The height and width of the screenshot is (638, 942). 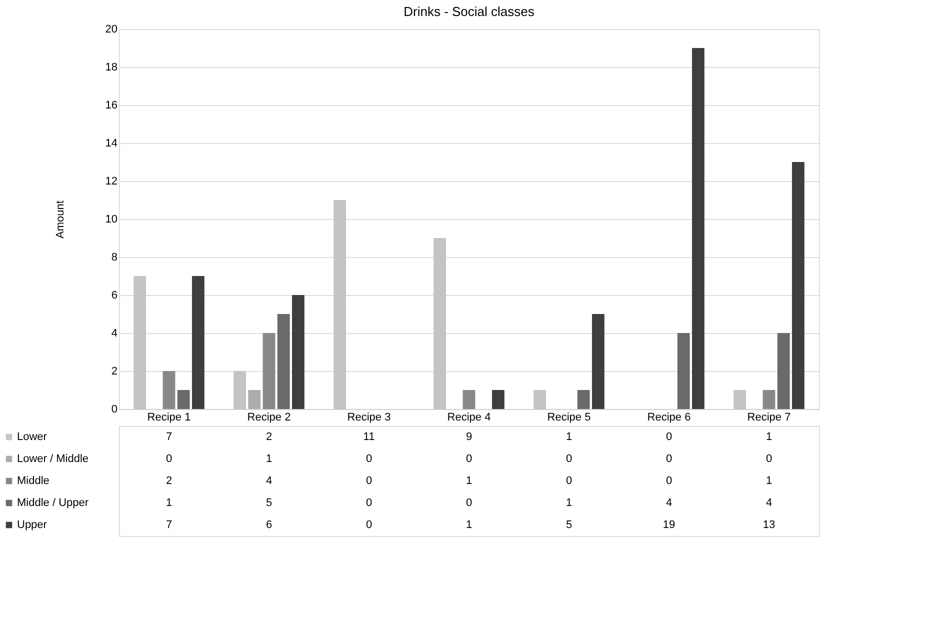 I want to click on y-tick-label: 16, so click(x=111, y=106).